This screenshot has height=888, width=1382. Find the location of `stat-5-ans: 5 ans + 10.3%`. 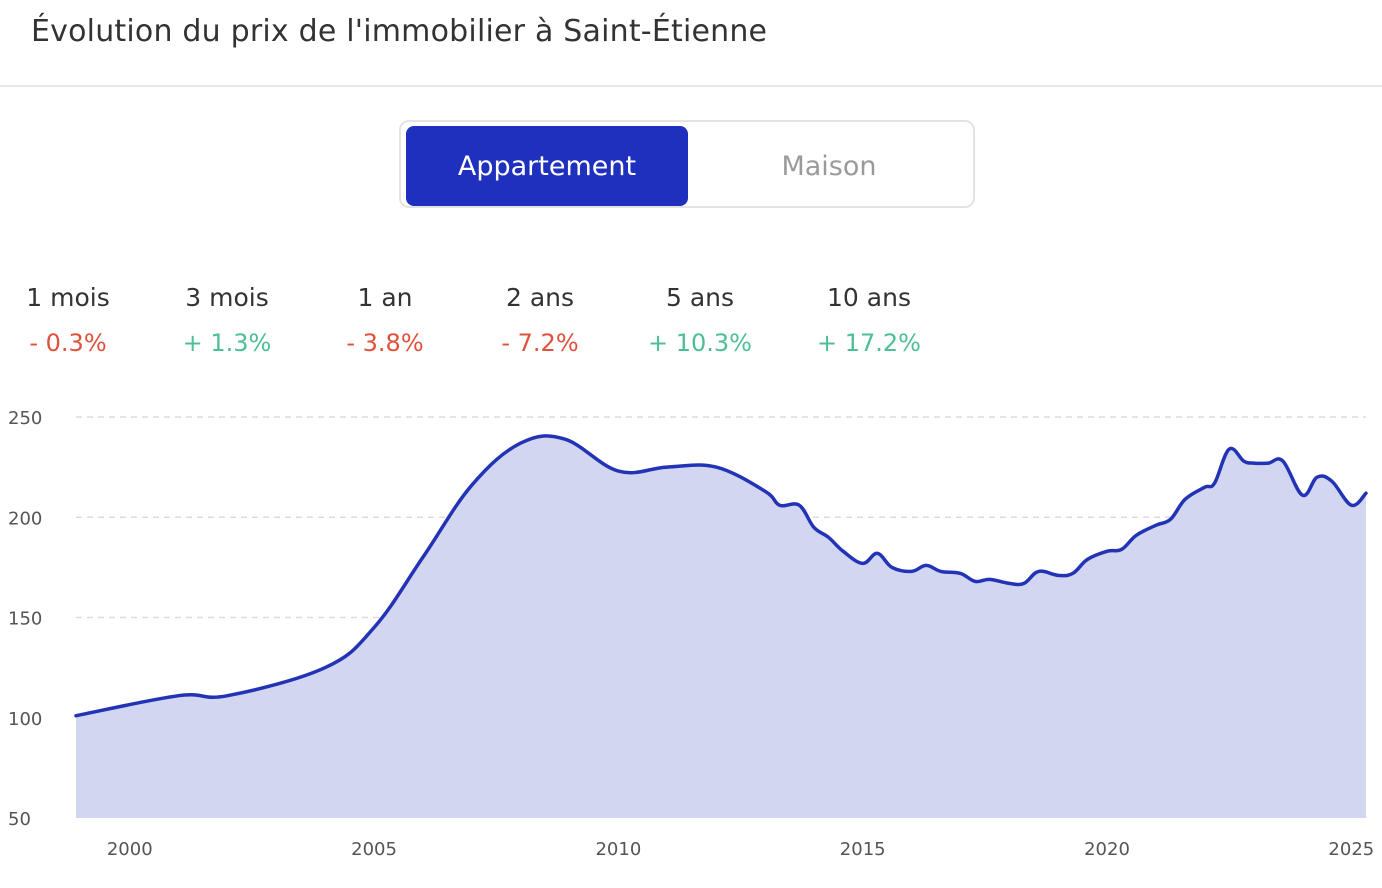

stat-5-ans: 5 ans + 10.3% is located at coordinates (700, 321).